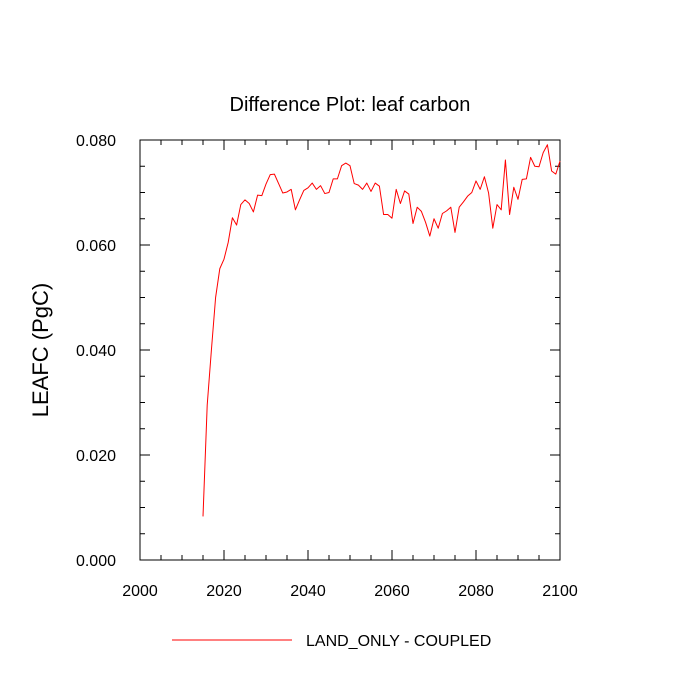 This screenshot has height=700, width=700. I want to click on y-tick-label: 0.060, so click(96, 246).